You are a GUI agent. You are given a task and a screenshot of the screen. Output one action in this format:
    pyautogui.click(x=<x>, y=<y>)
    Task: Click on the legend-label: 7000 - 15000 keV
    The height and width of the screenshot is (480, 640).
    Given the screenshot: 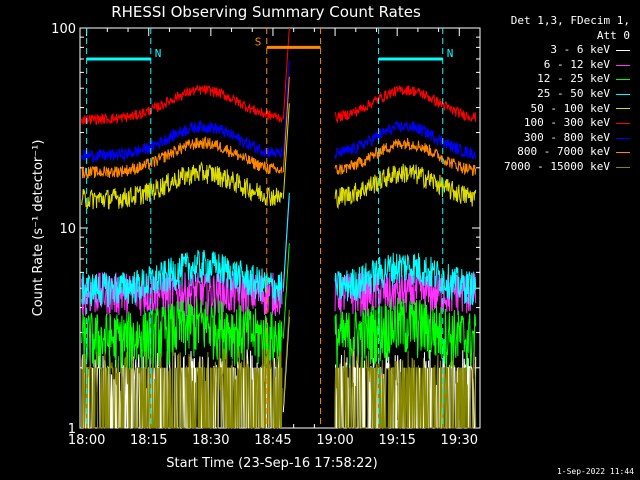 What is the action you would take?
    pyautogui.click(x=557, y=166)
    